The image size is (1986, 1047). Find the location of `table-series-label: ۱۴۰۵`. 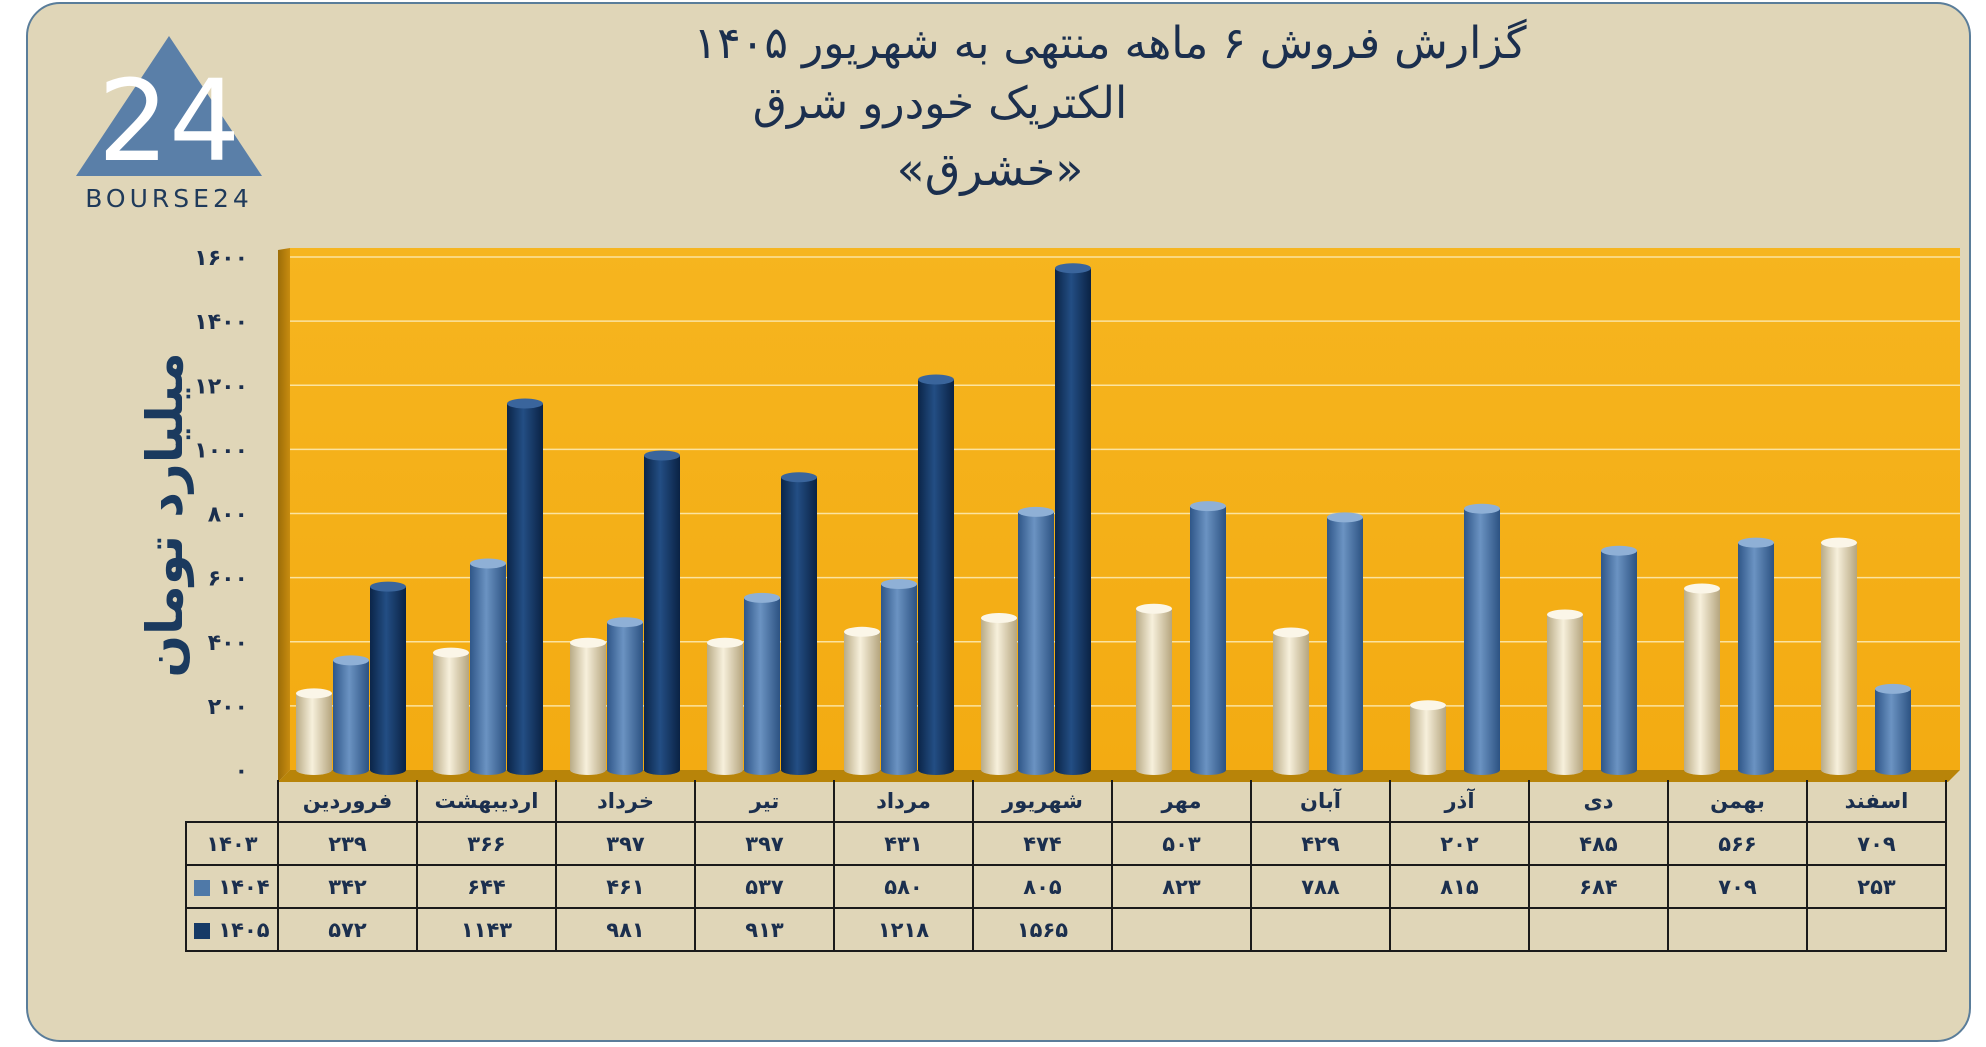

table-series-label: ۱۴۰۵ is located at coordinates (232, 929).